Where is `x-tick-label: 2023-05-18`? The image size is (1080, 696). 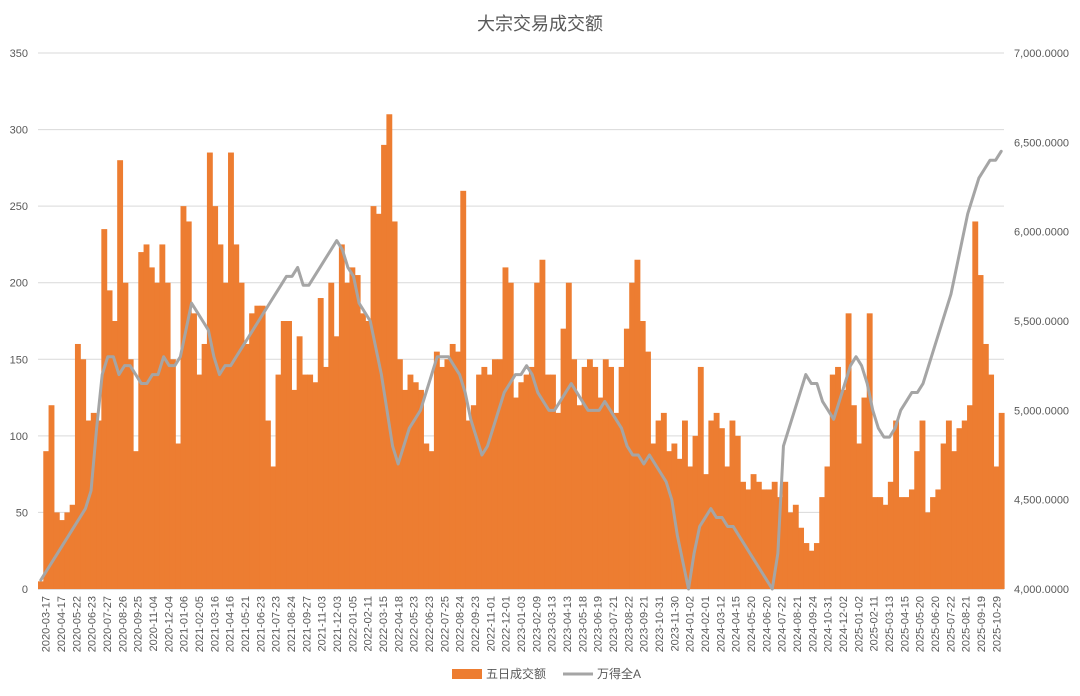 x-tick-label: 2023-05-18 is located at coordinates (583, 624).